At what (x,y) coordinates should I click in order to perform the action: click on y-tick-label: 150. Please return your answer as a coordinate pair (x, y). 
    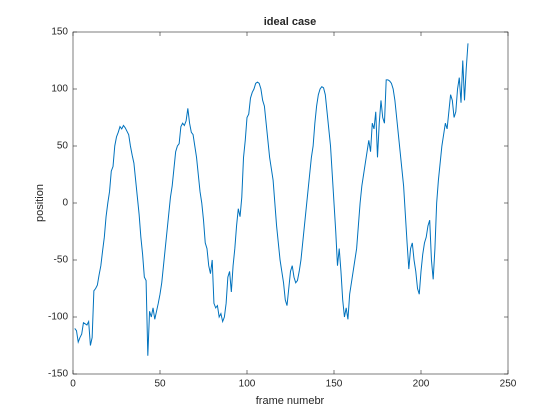
    Looking at the image, I should click on (59, 32).